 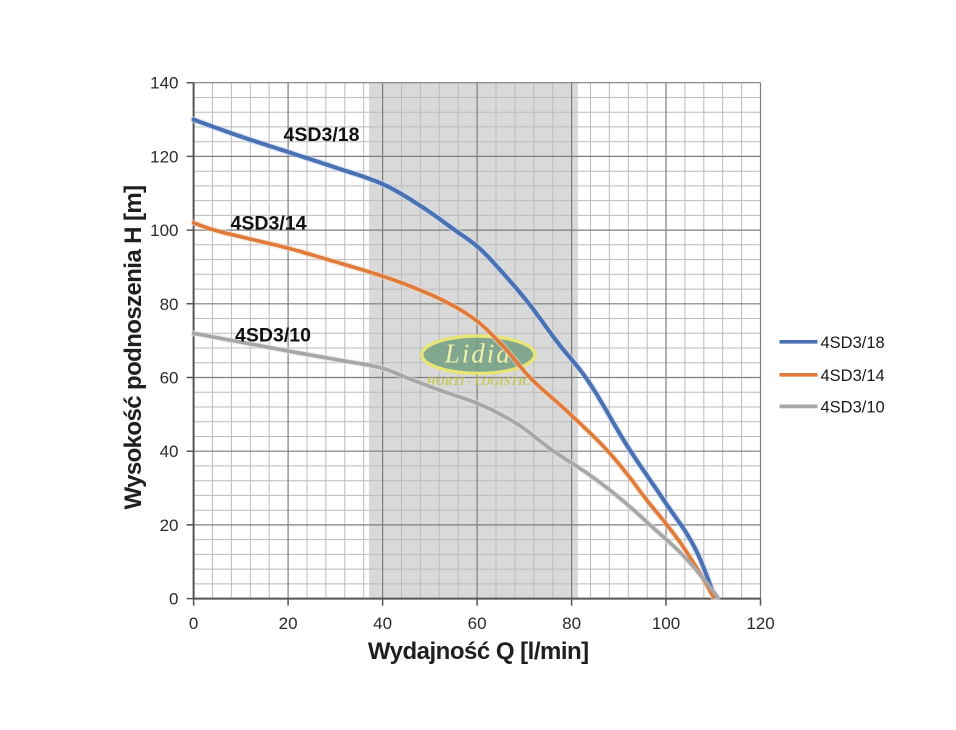 I want to click on svg-text: Wysokość podnoszenia H [m], so click(x=133, y=347).